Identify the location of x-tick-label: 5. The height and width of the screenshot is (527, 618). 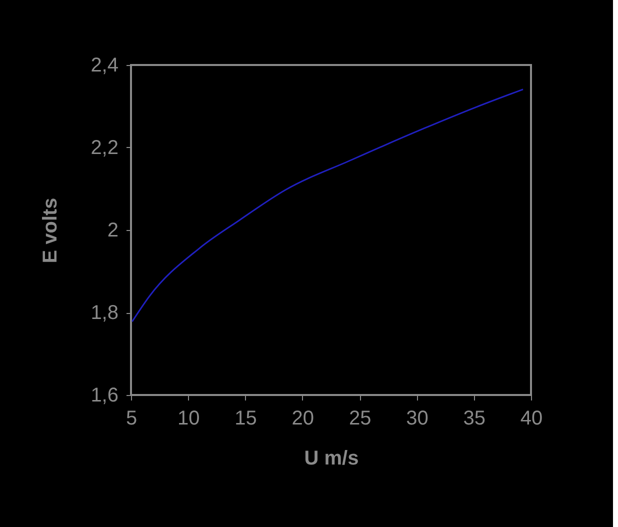
(132, 419).